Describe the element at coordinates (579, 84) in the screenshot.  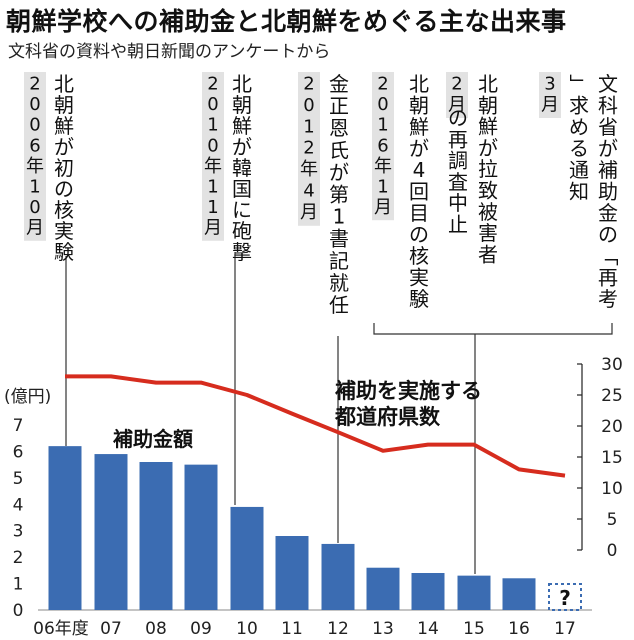
I see `event-text: 」` at that location.